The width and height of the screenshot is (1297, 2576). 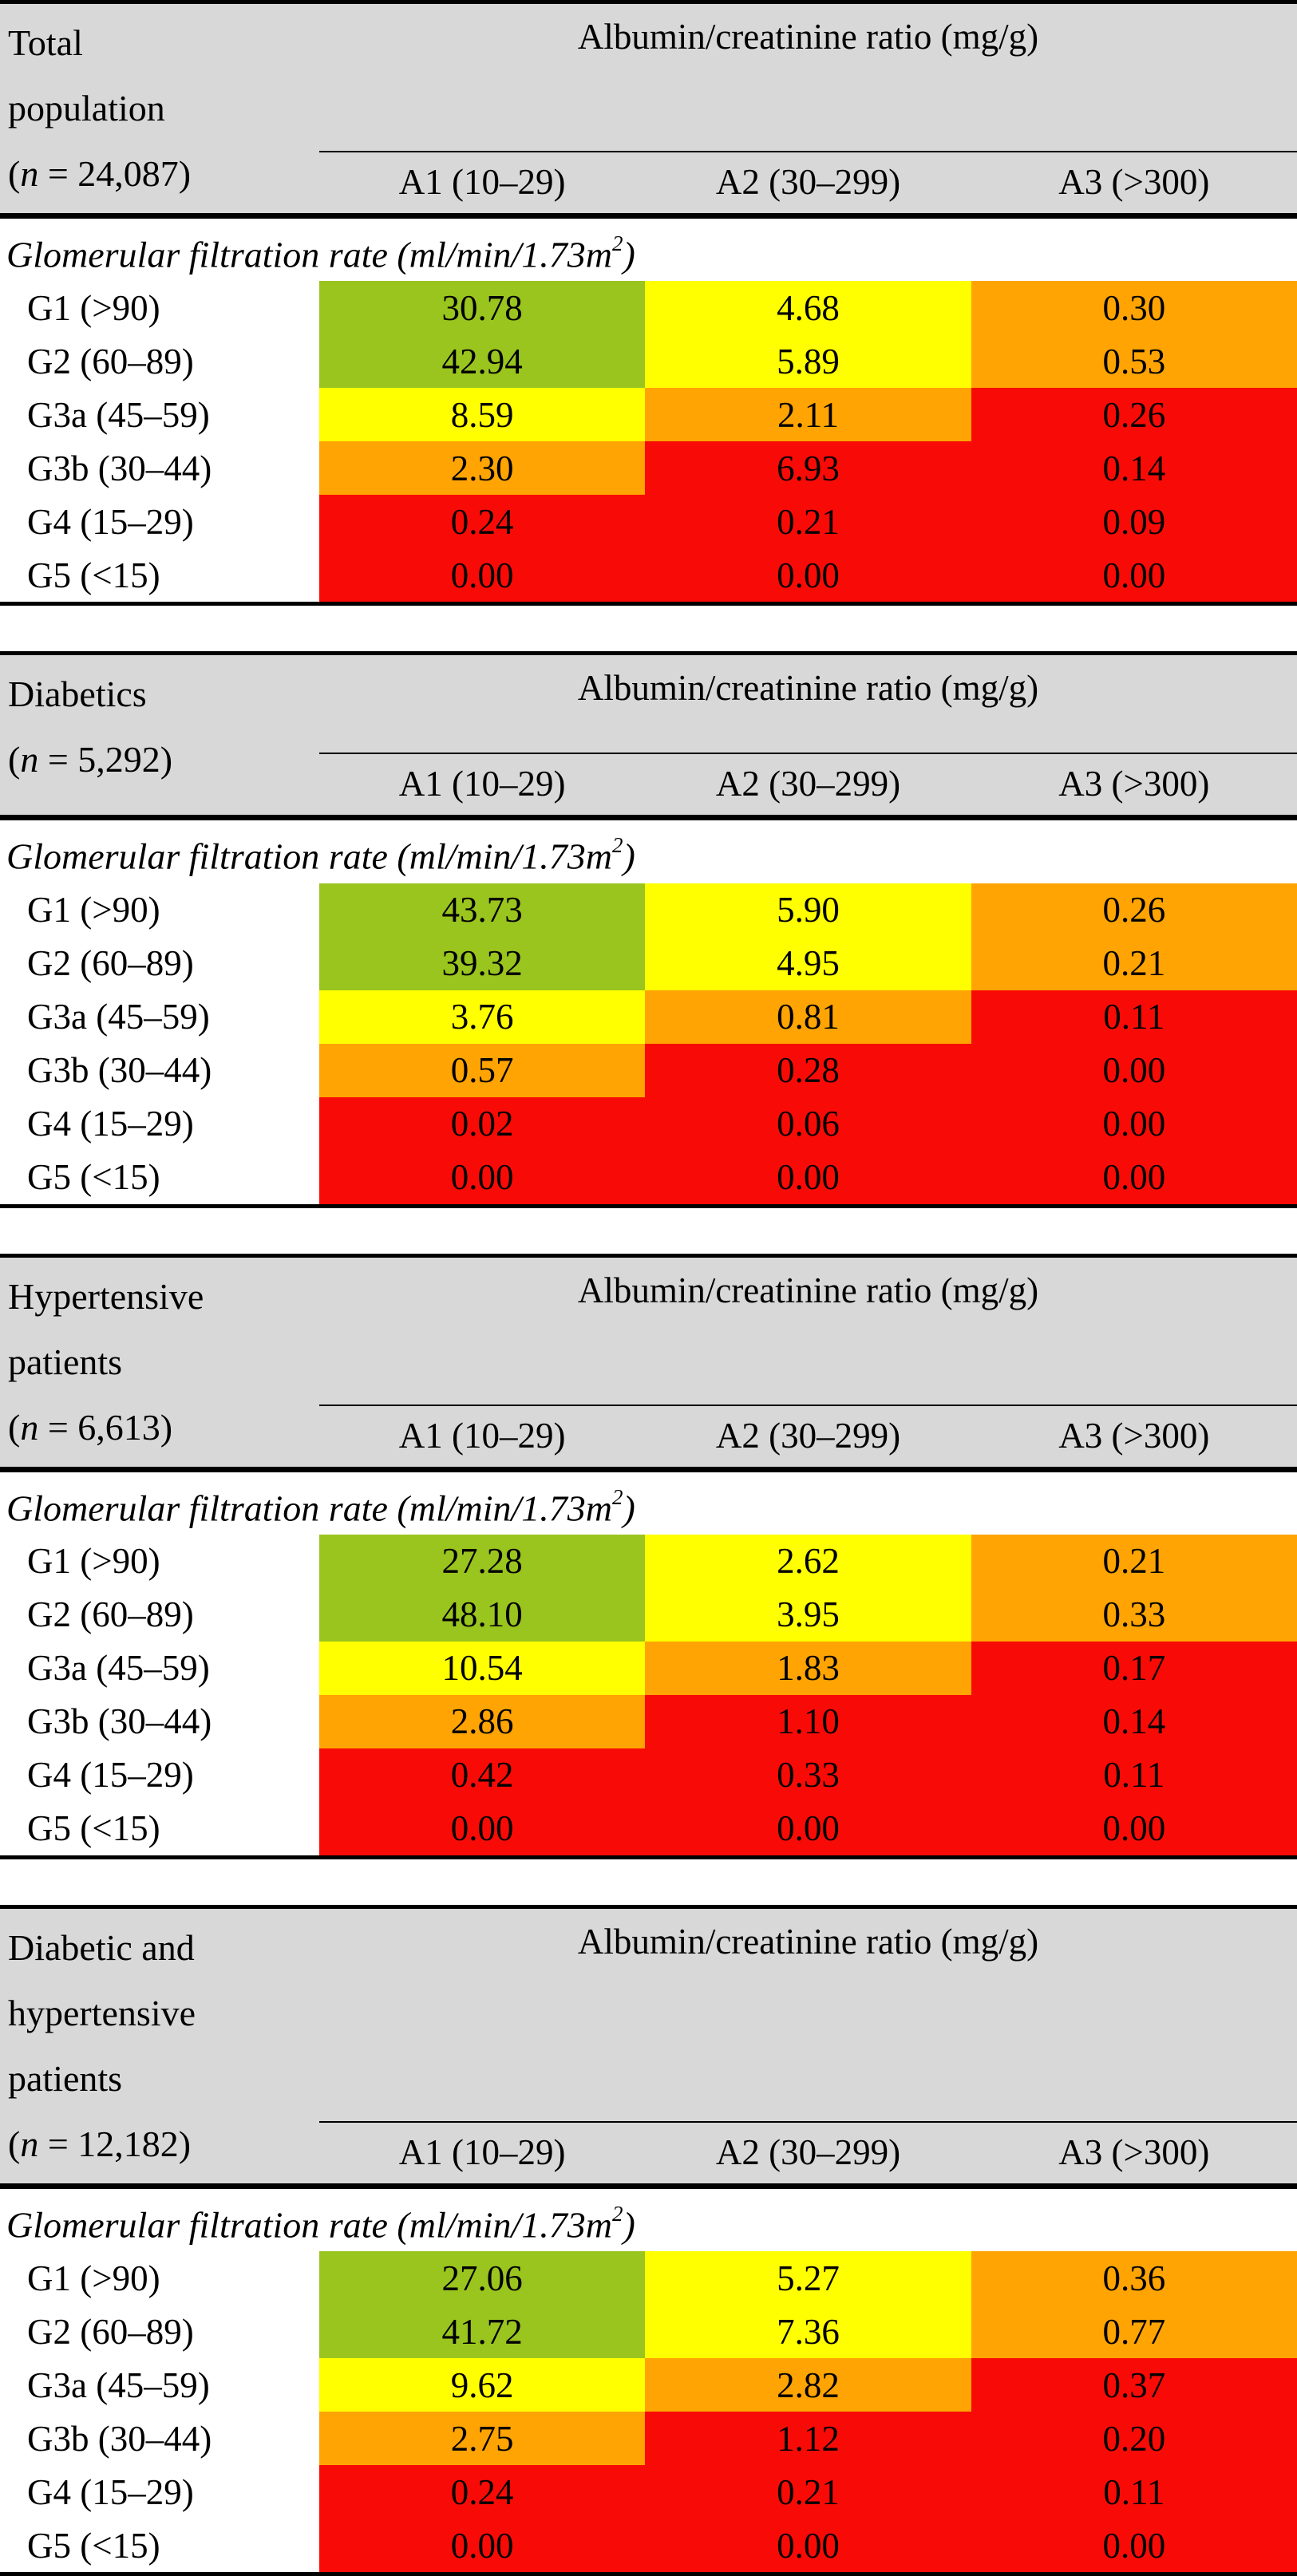 What do you see at coordinates (1134, 2332) in the screenshot?
I see `heatmap-cell: 0.77` at bounding box center [1134, 2332].